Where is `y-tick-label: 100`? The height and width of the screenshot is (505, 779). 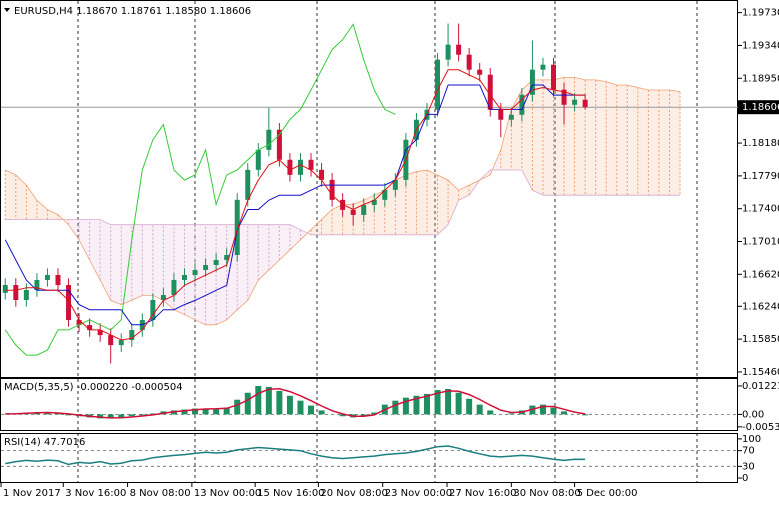
y-tick-label: 100 is located at coordinates (751, 439).